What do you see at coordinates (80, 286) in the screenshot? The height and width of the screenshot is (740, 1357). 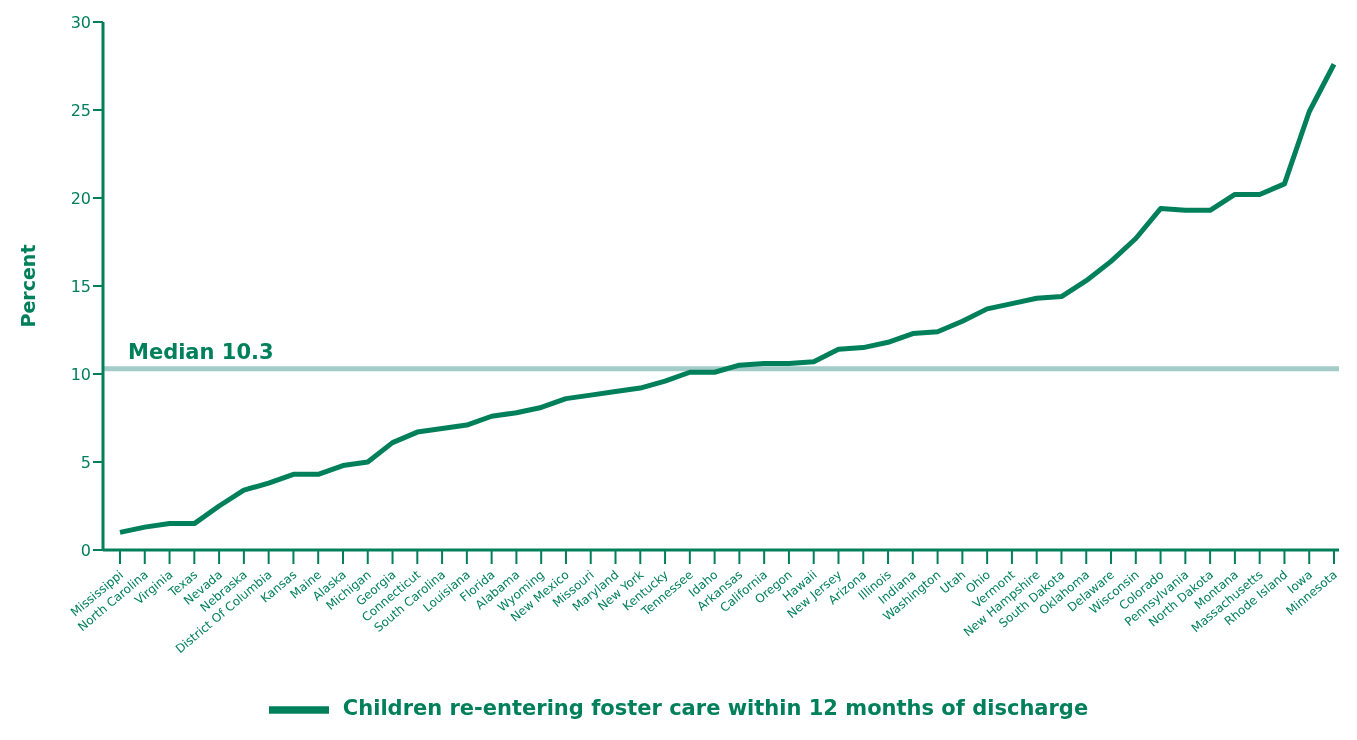 I see `y-tick-label: 15` at bounding box center [80, 286].